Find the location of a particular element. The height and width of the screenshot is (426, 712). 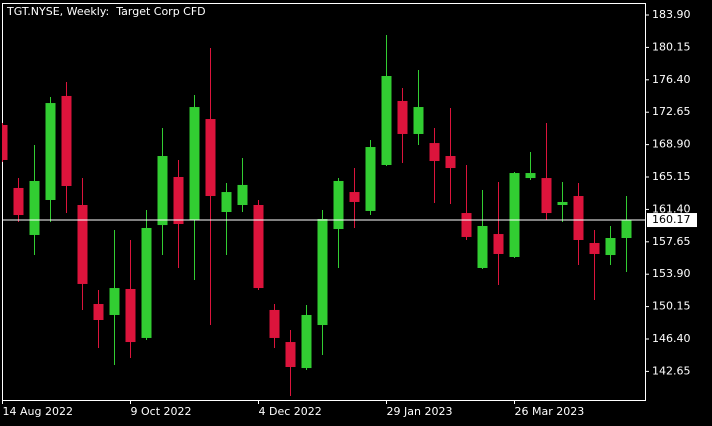

x-tick-label: 26 Mar 2023 is located at coordinates (550, 411).